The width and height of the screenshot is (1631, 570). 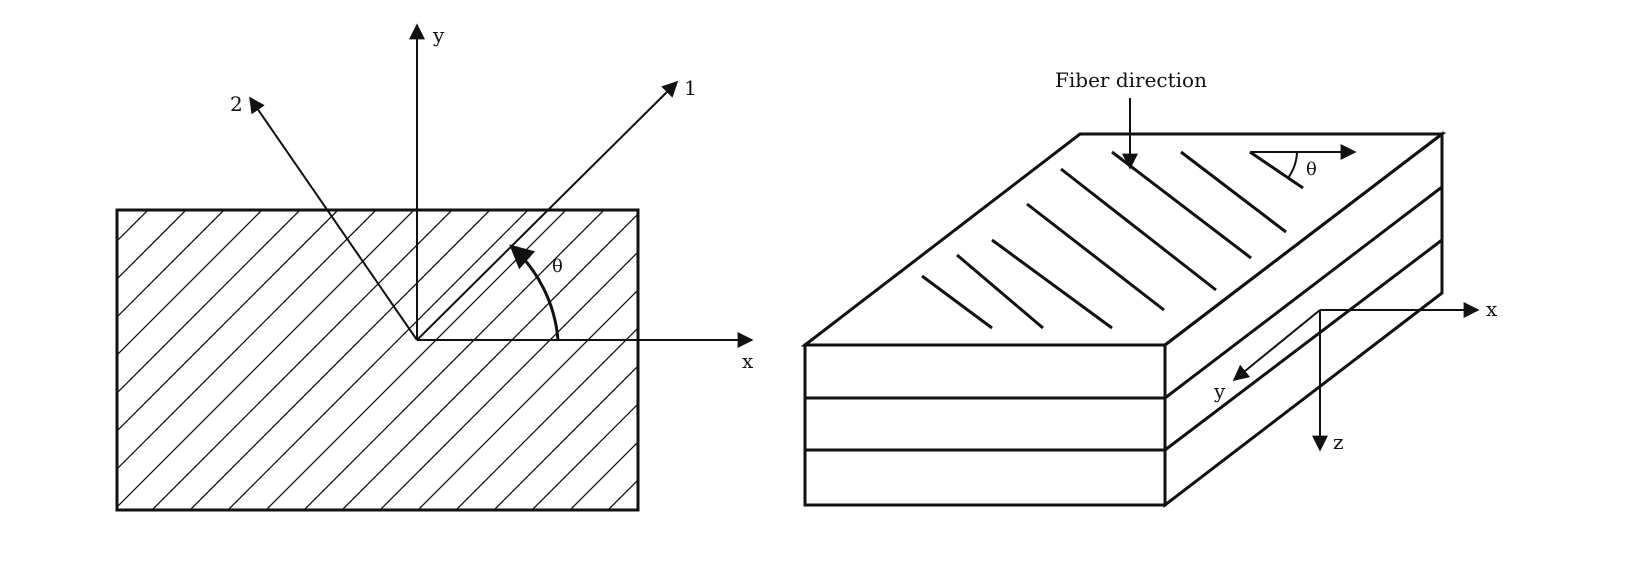 I want to click on z-axis-label: z, so click(x=1338, y=442).